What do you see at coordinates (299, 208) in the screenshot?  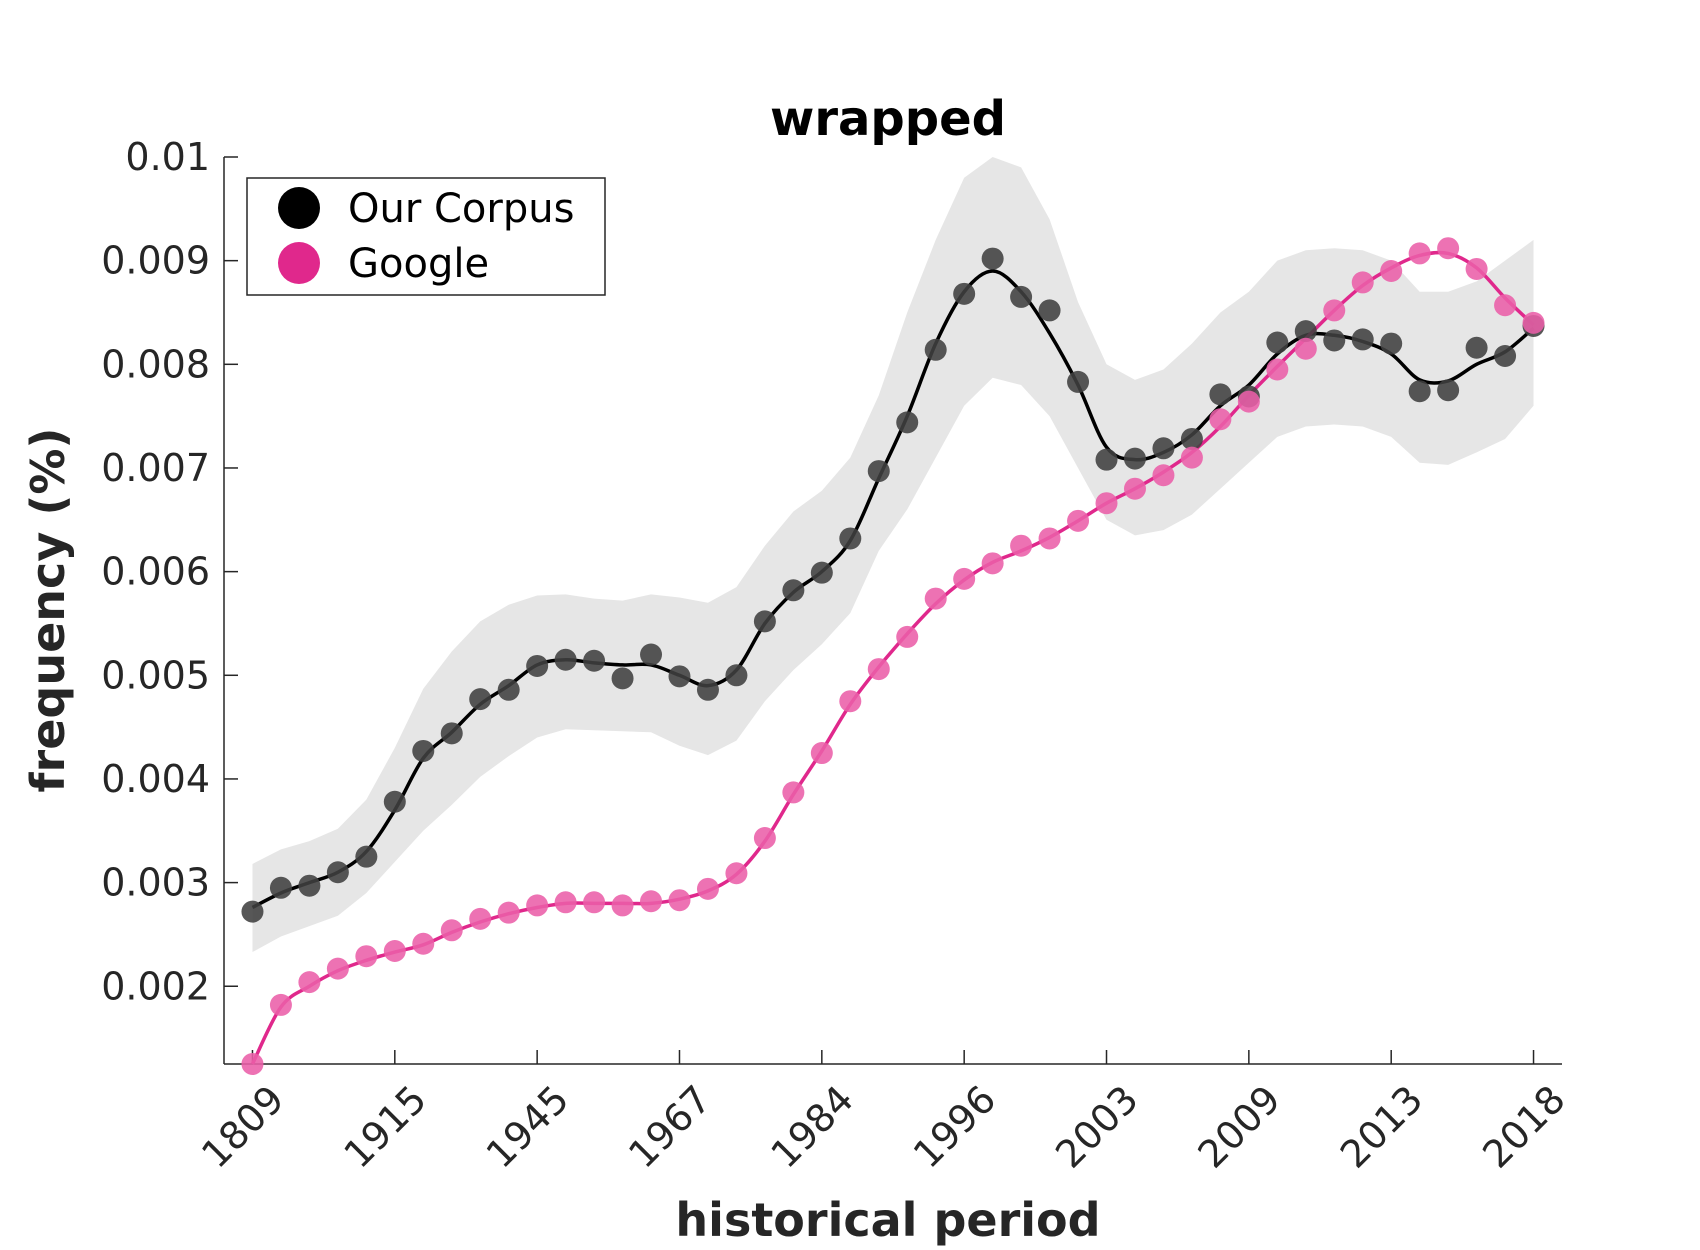 I see `legend-marker-our-corpus` at bounding box center [299, 208].